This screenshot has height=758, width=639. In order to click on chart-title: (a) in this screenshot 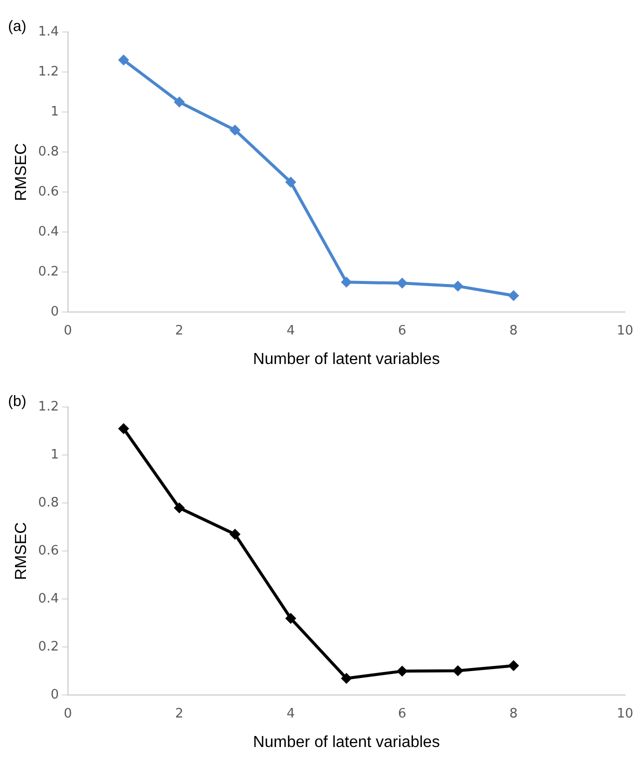, I will do `click(17, 27)`.